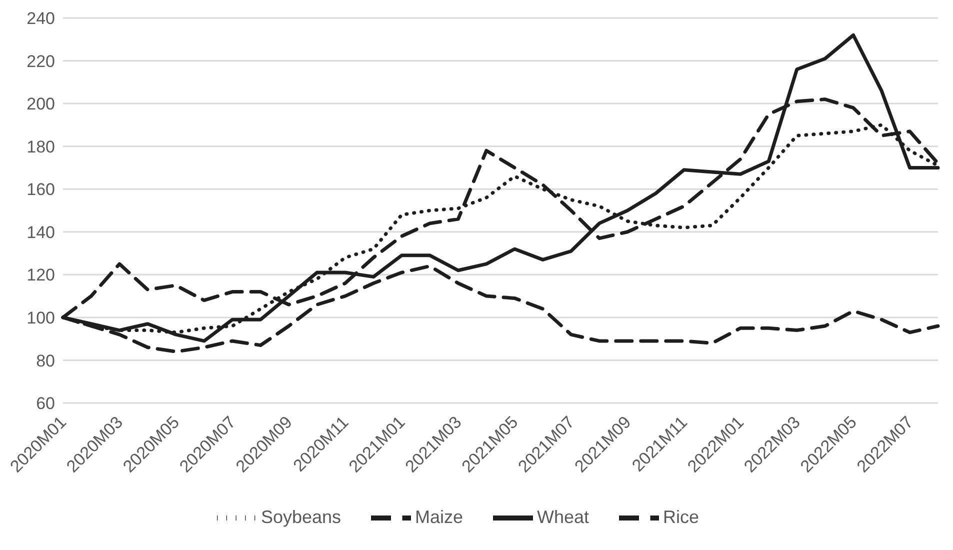  Describe the element at coordinates (681, 516) in the screenshot. I see `legend-label: Rice` at that location.